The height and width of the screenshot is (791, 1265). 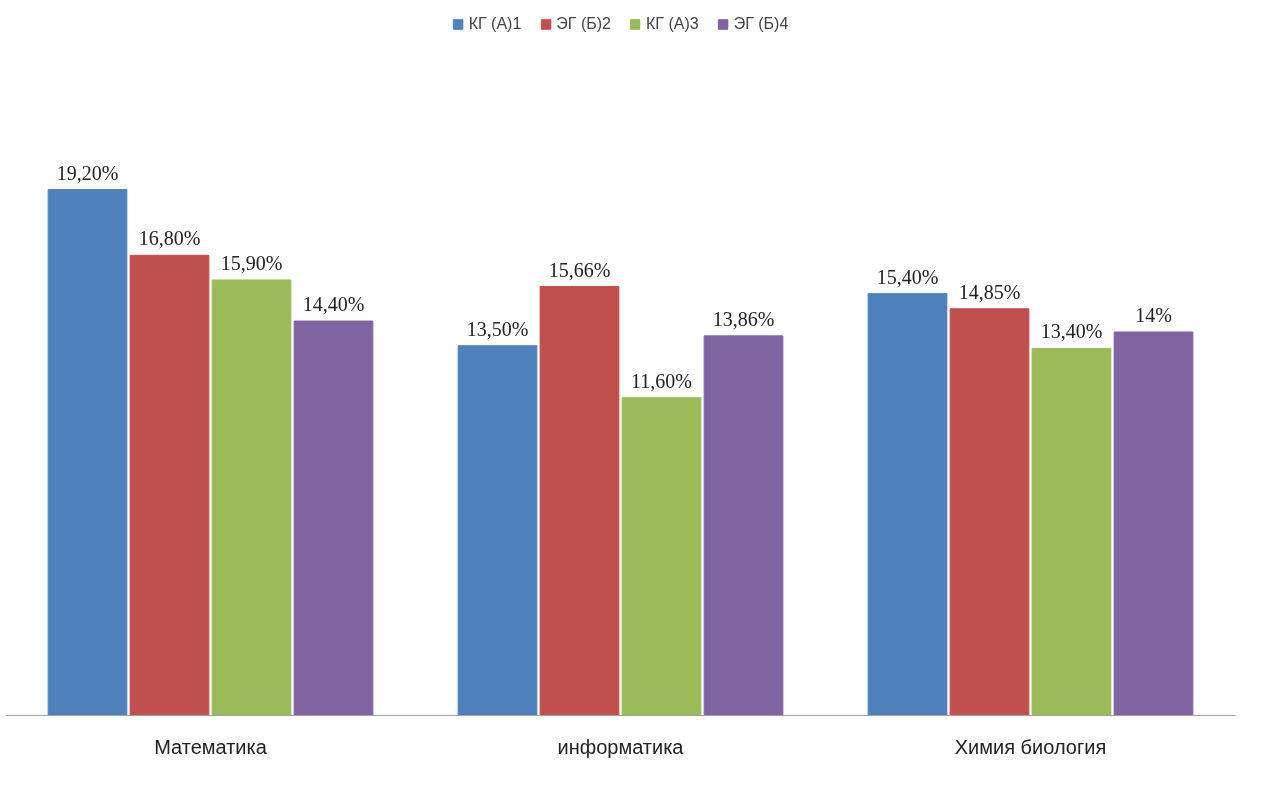 What do you see at coordinates (583, 24) in the screenshot?
I see `legend-label: ЭГ (Б)2` at bounding box center [583, 24].